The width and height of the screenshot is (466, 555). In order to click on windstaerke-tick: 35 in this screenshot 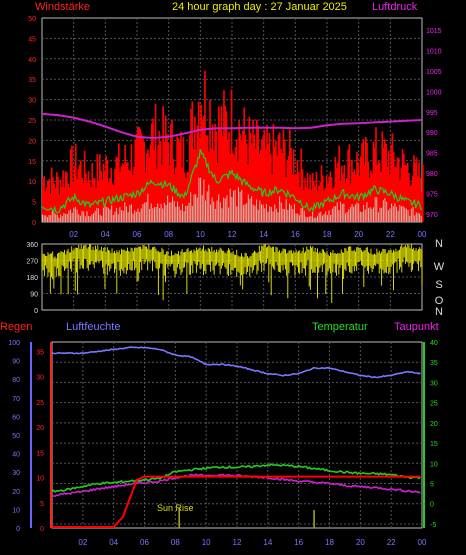, I will do `click(32, 80)`.